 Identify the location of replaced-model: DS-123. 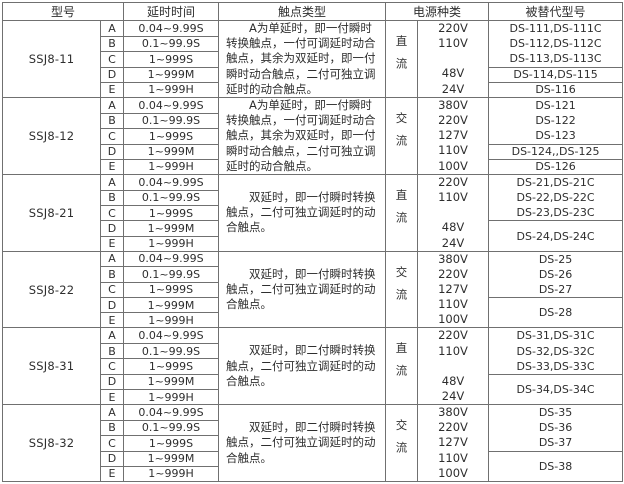
(555, 136).